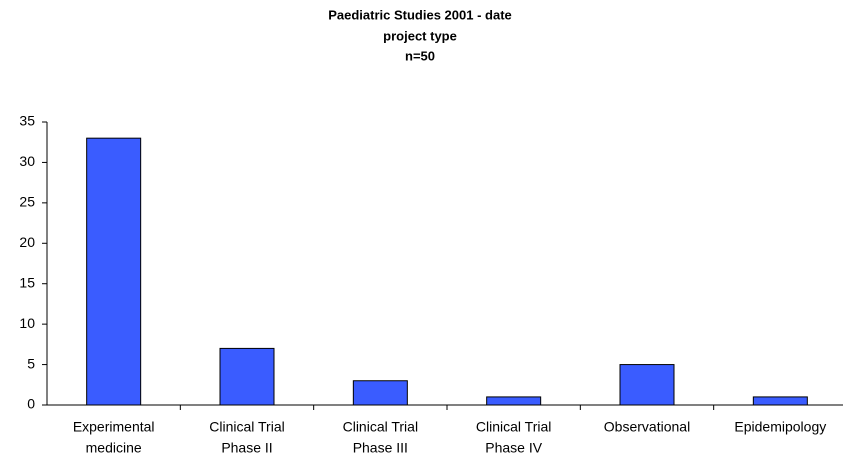 This screenshot has width=843, height=459. Describe the element at coordinates (27, 323) in the screenshot. I see `y-tick-label: 10` at that location.